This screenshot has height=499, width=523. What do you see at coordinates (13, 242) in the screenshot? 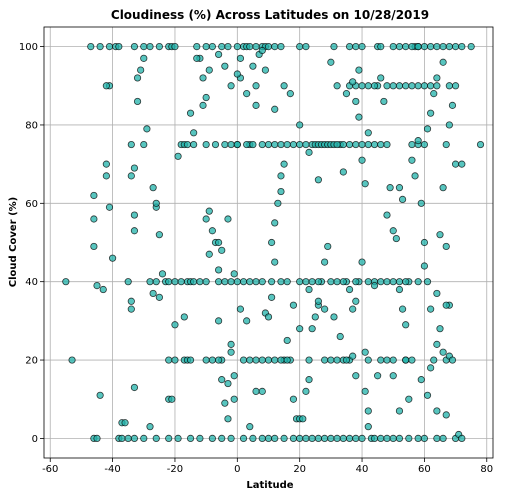
I see `y-axis-label: Cloud Cover (%)` at bounding box center [13, 242].